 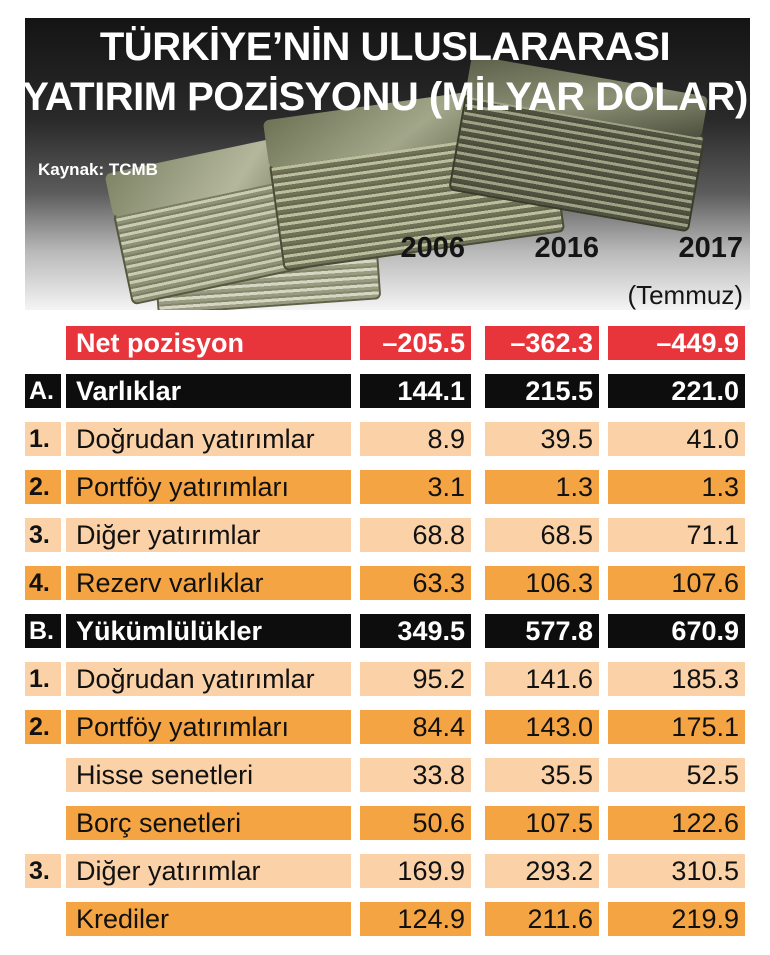 I want to click on value-cell: 349.5, so click(x=415, y=631).